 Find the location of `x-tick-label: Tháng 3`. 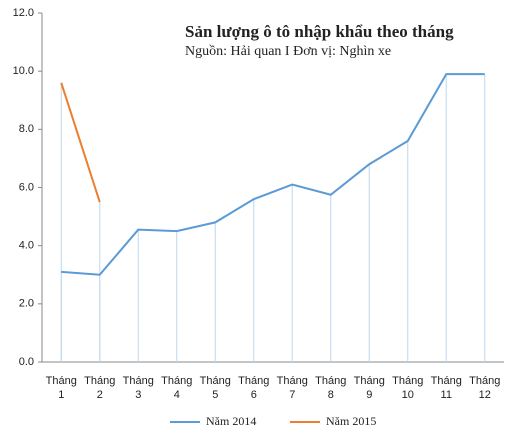

x-tick-label: Tháng 3 is located at coordinates (138, 388).